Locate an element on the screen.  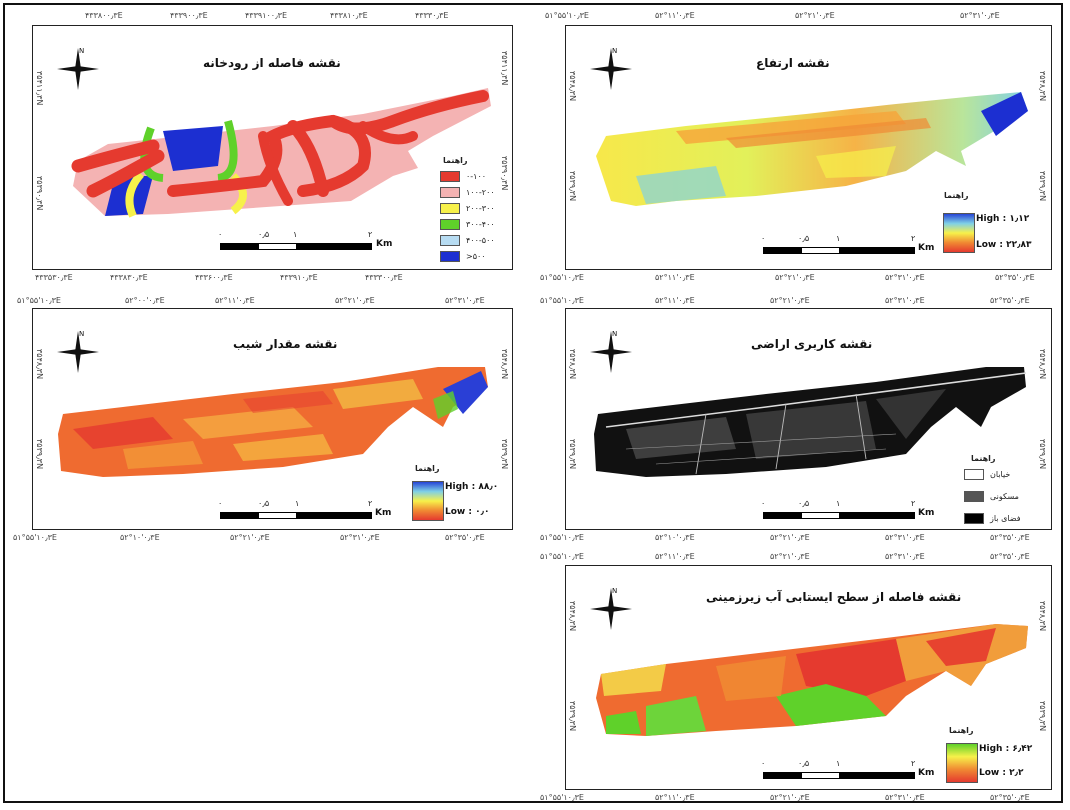
coord-label: ۴۳۳۹۰۰٫۳E is located at coordinates (189, 15).